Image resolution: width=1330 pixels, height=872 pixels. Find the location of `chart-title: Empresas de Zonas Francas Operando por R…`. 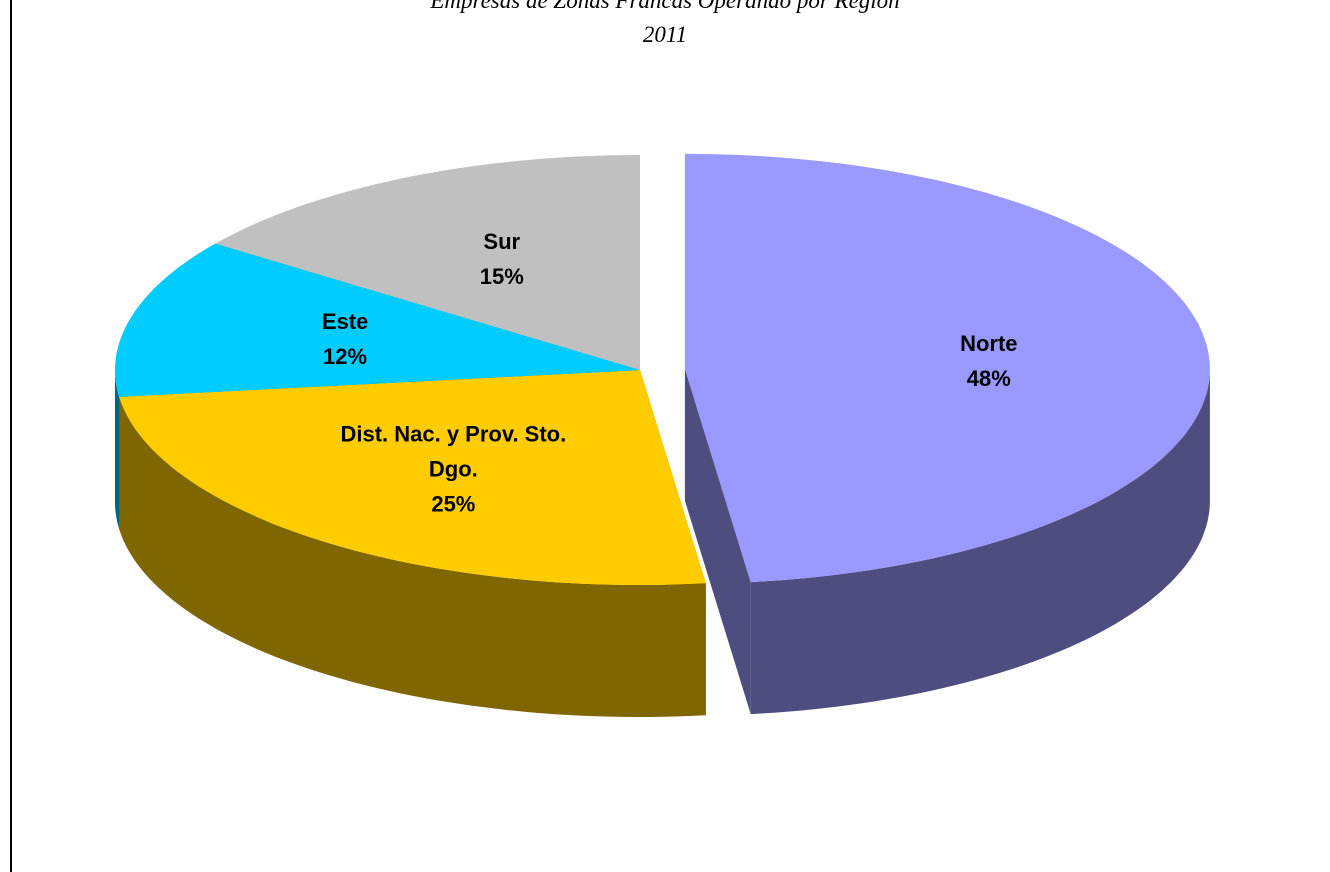

chart-title: Empresas de Zonas Francas Operando por R… is located at coordinates (665, 6).